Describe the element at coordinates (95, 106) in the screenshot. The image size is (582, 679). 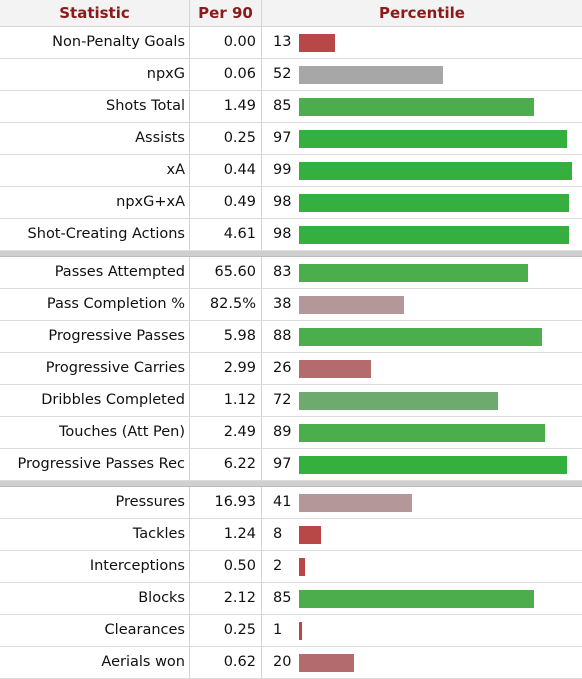
I see `stat-name: Shots Total` at that location.